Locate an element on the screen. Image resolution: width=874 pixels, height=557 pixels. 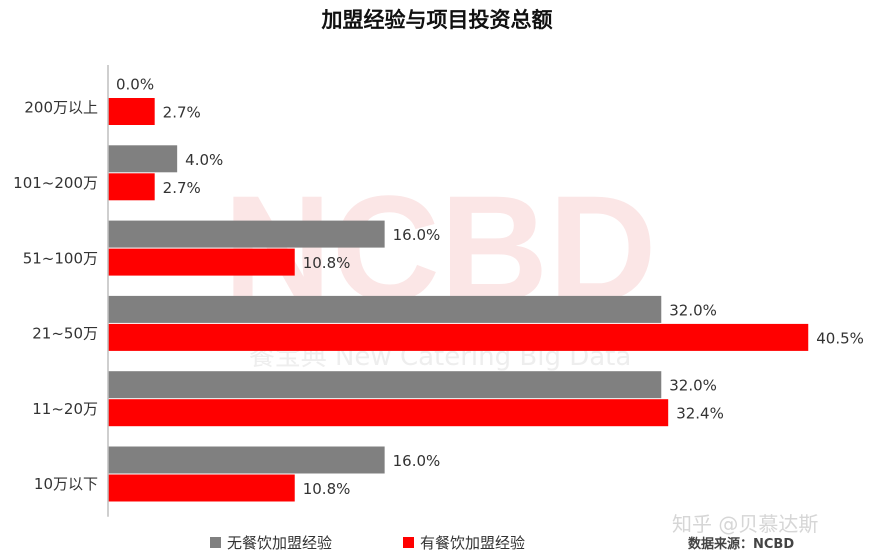
category-label: 10万以下 is located at coordinates (66, 484).